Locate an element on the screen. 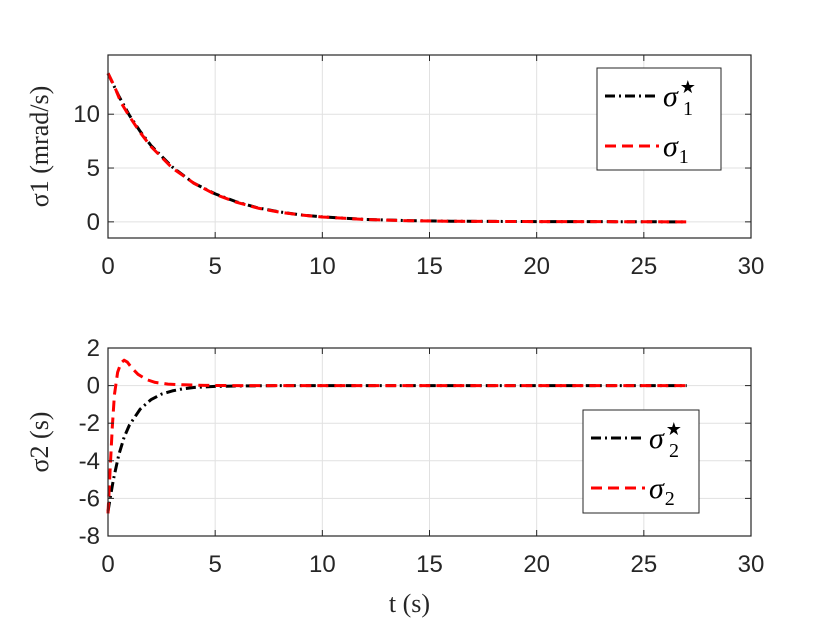 The height and width of the screenshot is (623, 830). legend-label-1: σ ★ 1 is located at coordinates (679, 98).